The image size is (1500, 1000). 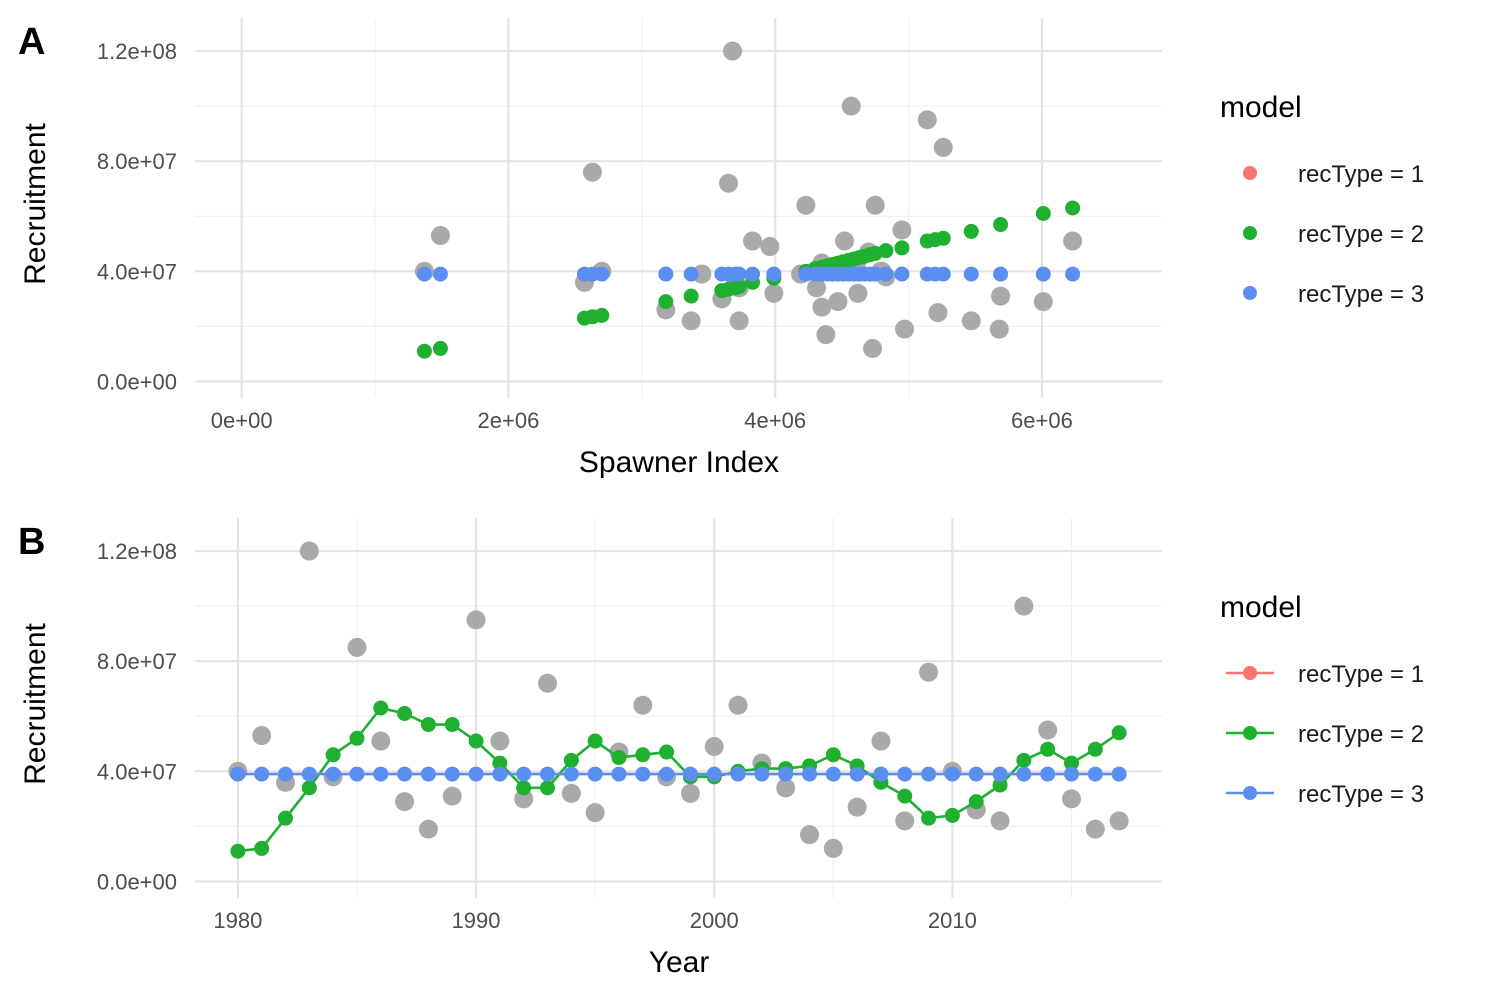 What do you see at coordinates (1361, 174) in the screenshot?
I see `panel-a-legend-label-1: recType = 1` at bounding box center [1361, 174].